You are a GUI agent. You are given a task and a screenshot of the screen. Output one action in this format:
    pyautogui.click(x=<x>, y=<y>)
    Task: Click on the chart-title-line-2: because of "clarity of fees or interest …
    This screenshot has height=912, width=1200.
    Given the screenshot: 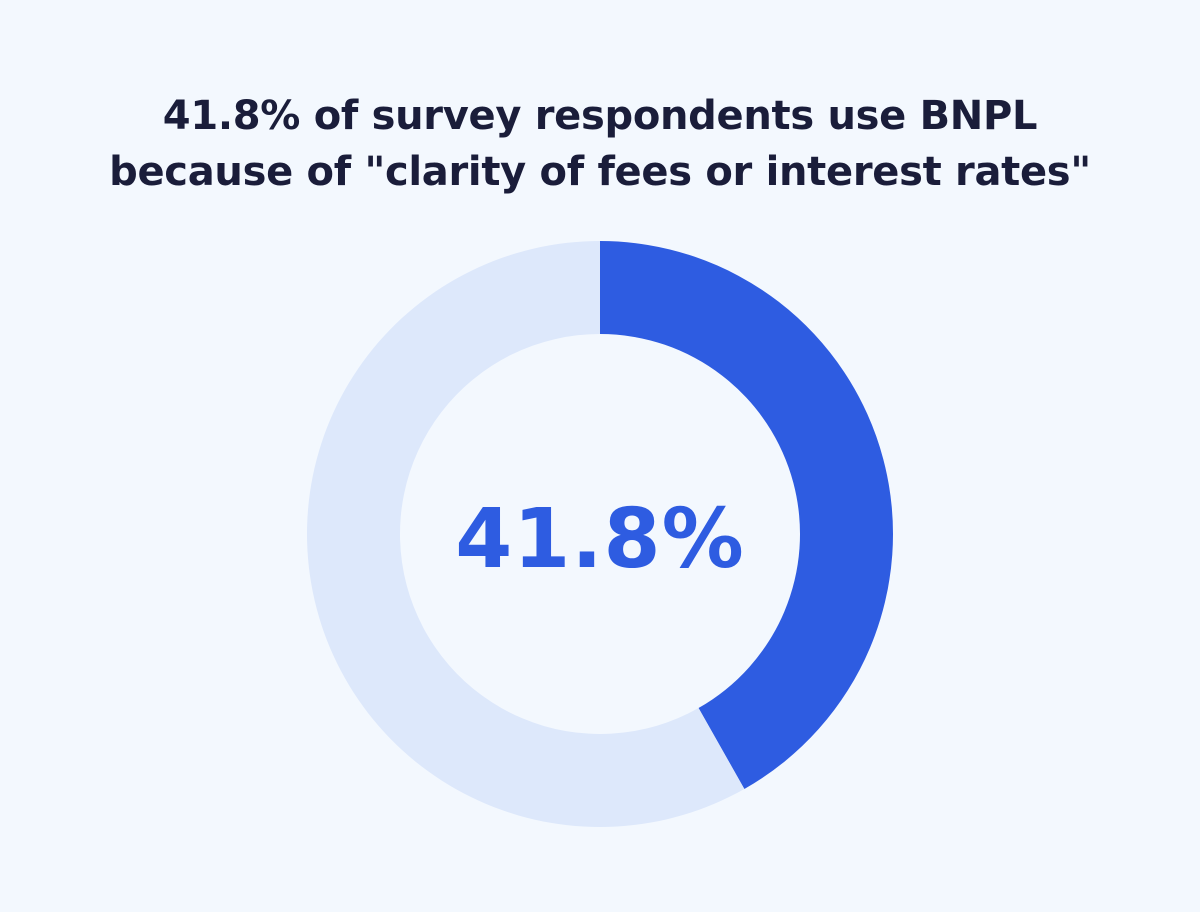 What is the action you would take?
    pyautogui.click(x=600, y=172)
    